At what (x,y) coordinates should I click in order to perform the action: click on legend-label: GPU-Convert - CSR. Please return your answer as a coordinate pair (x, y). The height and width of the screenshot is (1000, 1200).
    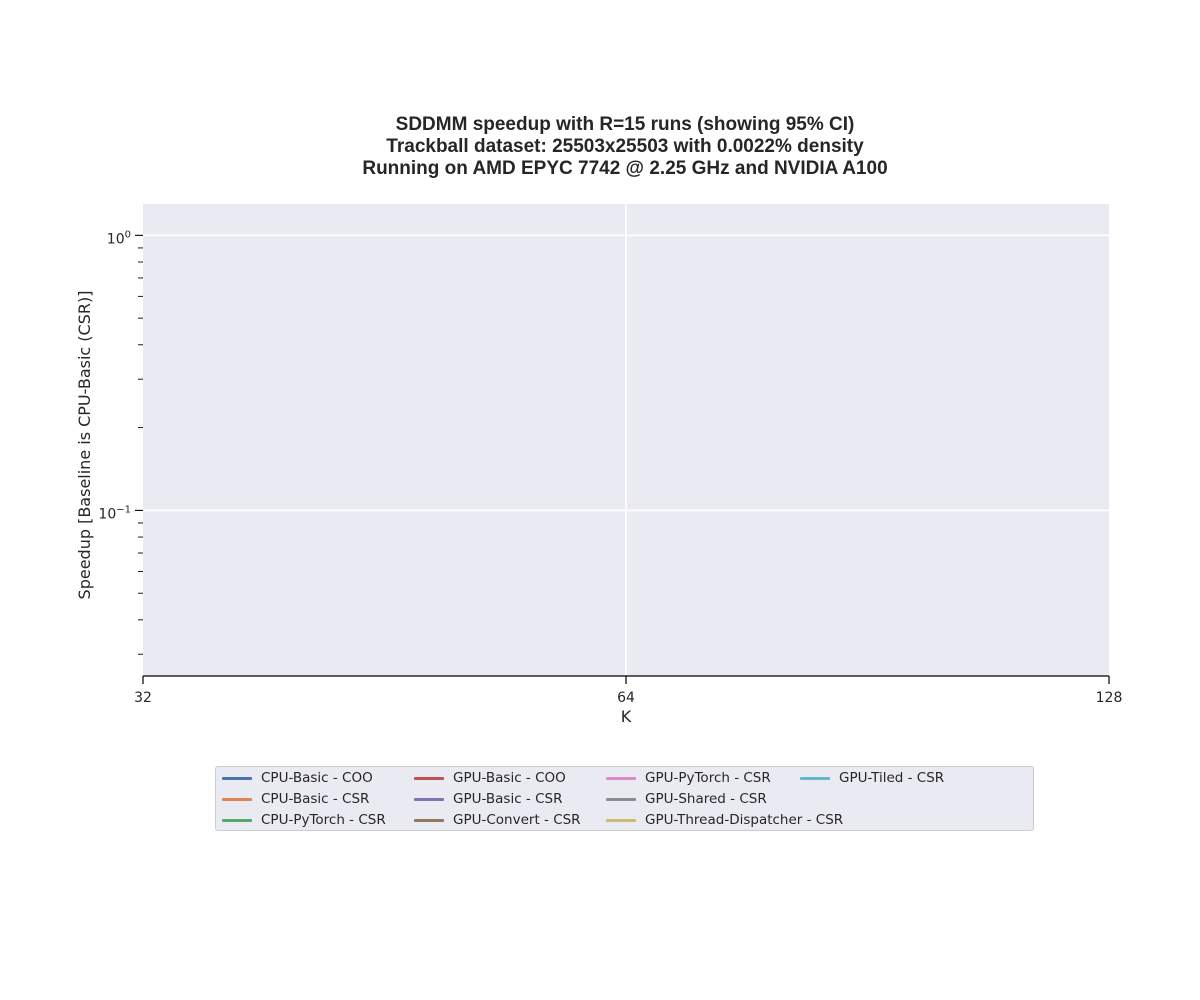
    Looking at the image, I should click on (517, 820).